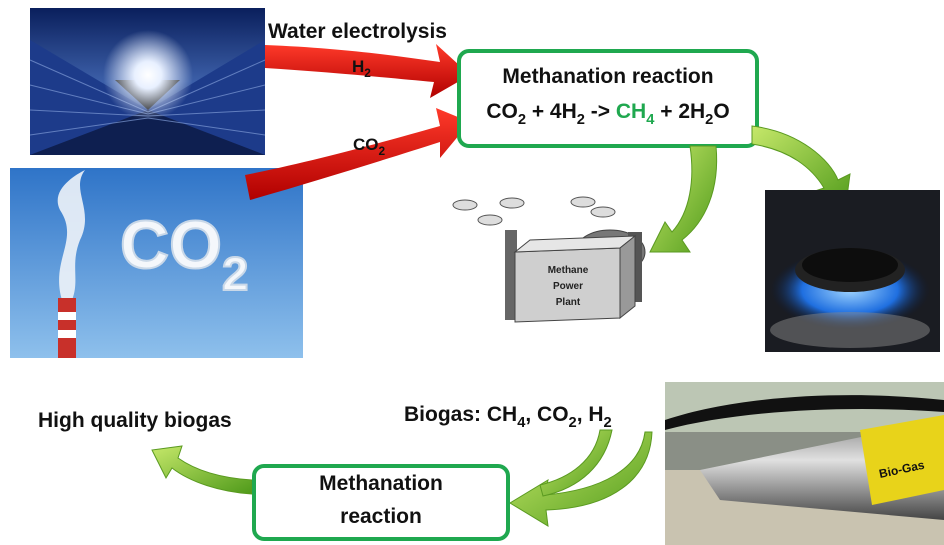 This screenshot has width=944, height=545. Describe the element at coordinates (568, 270) in the screenshot. I see `plant-label: Methane` at that location.